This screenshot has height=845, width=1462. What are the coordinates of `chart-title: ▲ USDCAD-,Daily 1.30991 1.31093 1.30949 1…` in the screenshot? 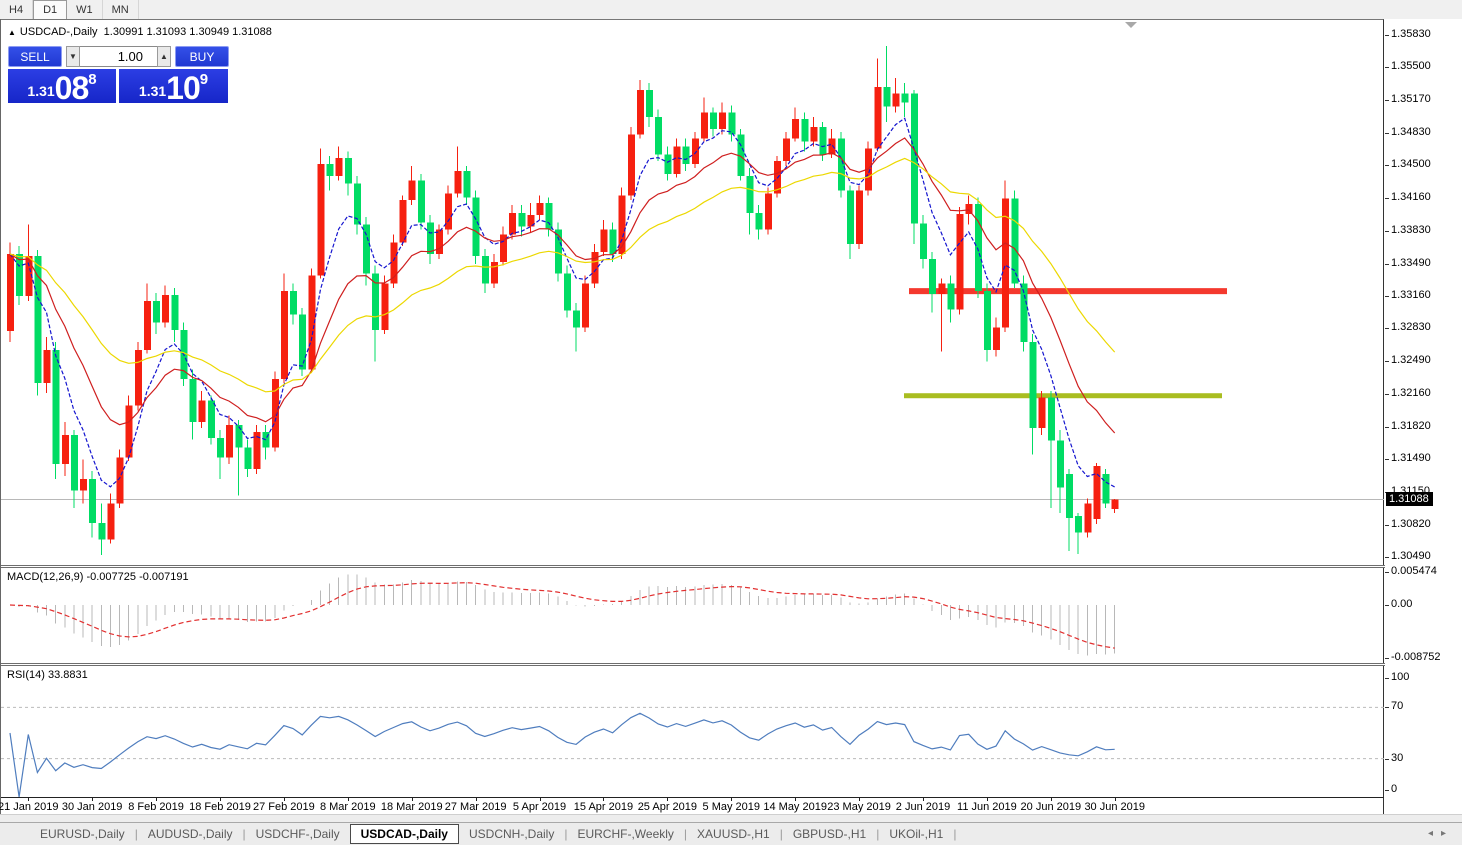 It's located at (140, 32).